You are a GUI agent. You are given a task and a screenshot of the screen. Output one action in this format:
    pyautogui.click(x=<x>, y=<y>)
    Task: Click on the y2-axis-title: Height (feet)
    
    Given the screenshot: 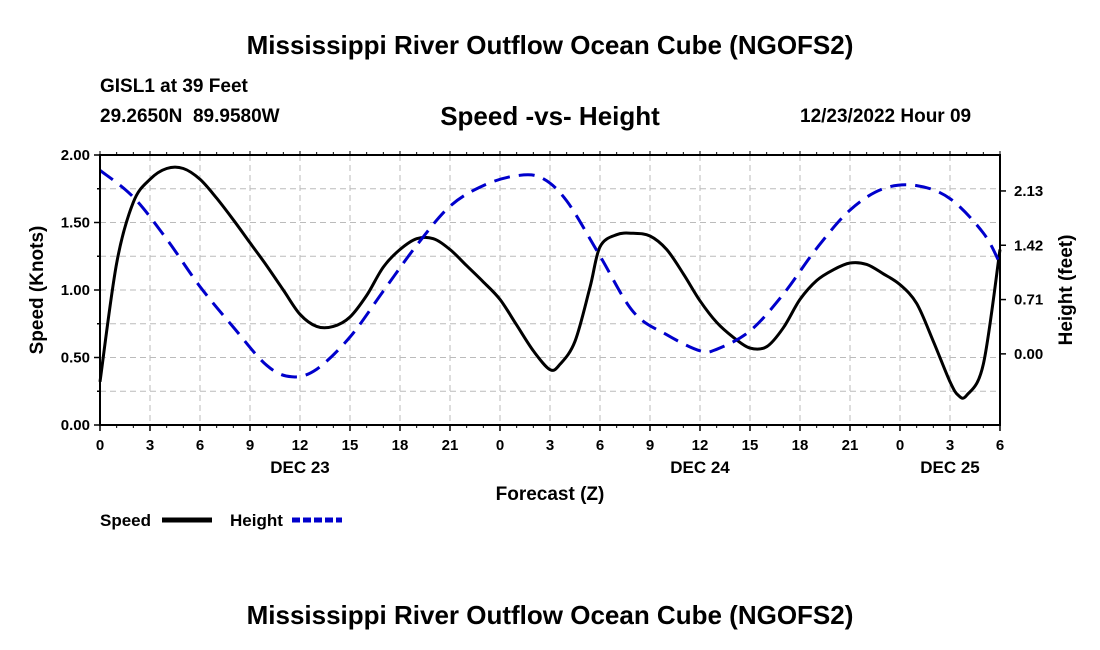 What is the action you would take?
    pyautogui.click(x=1066, y=290)
    